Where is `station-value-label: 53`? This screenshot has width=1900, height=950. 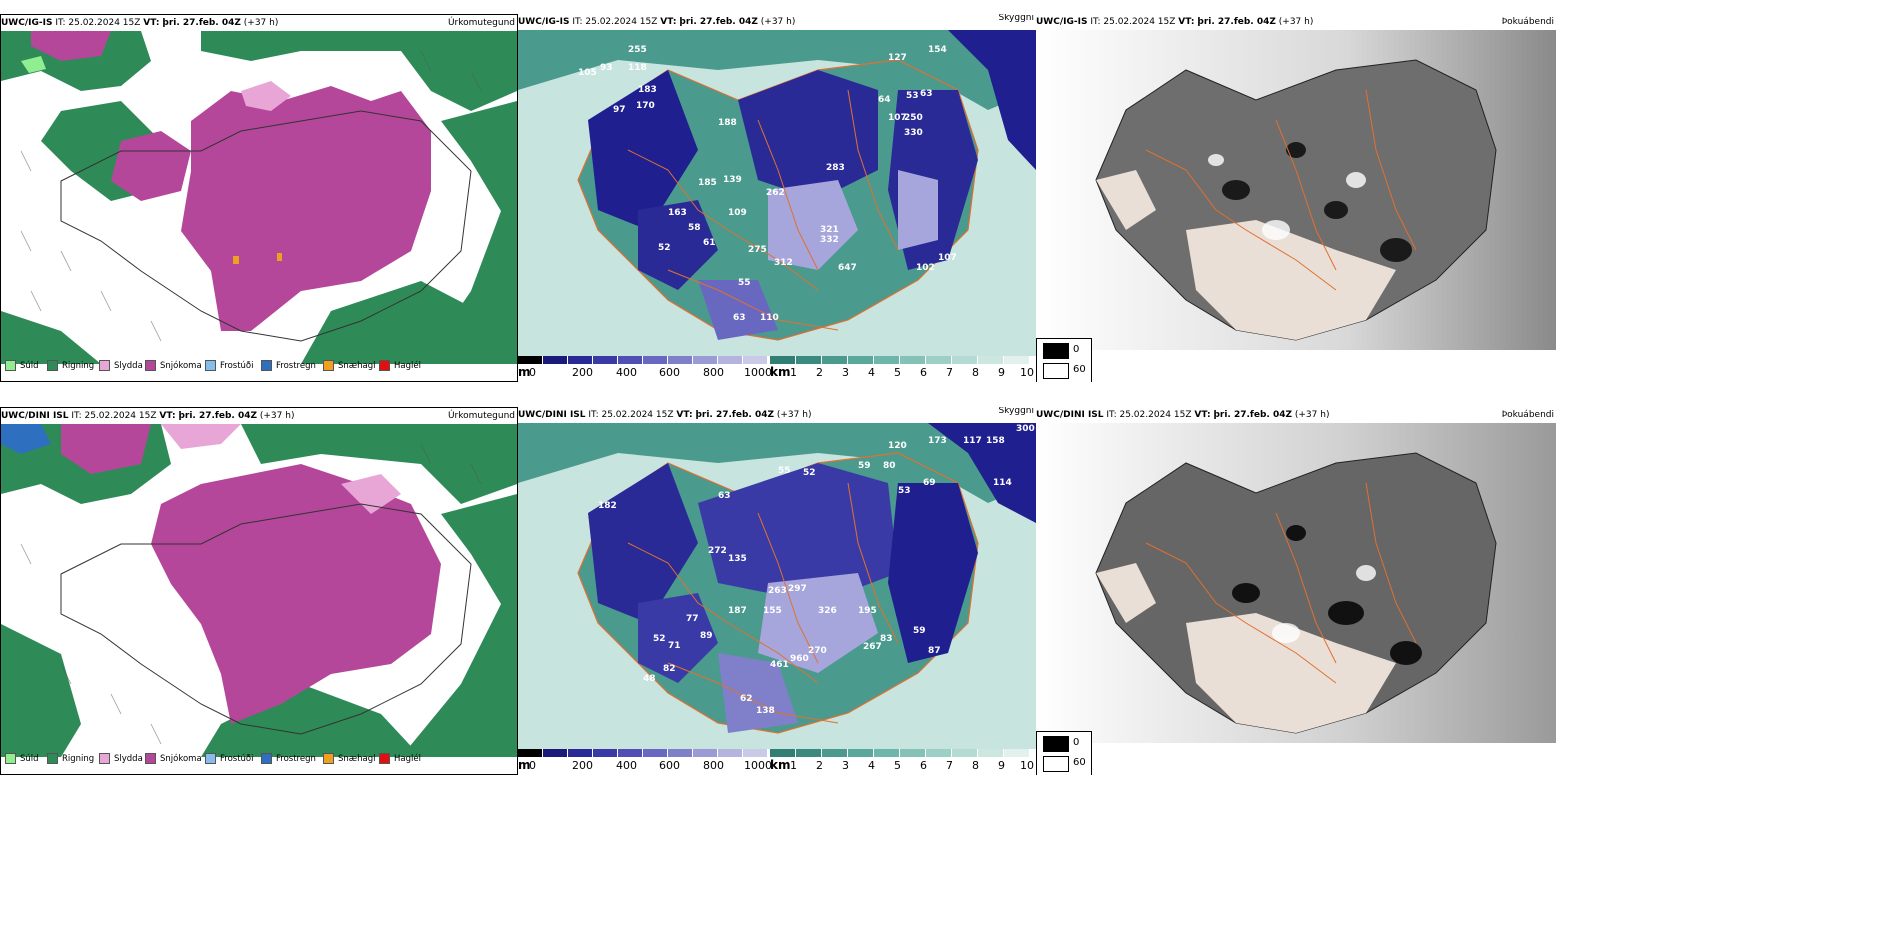
station-value-label: 53 is located at coordinates (912, 96).